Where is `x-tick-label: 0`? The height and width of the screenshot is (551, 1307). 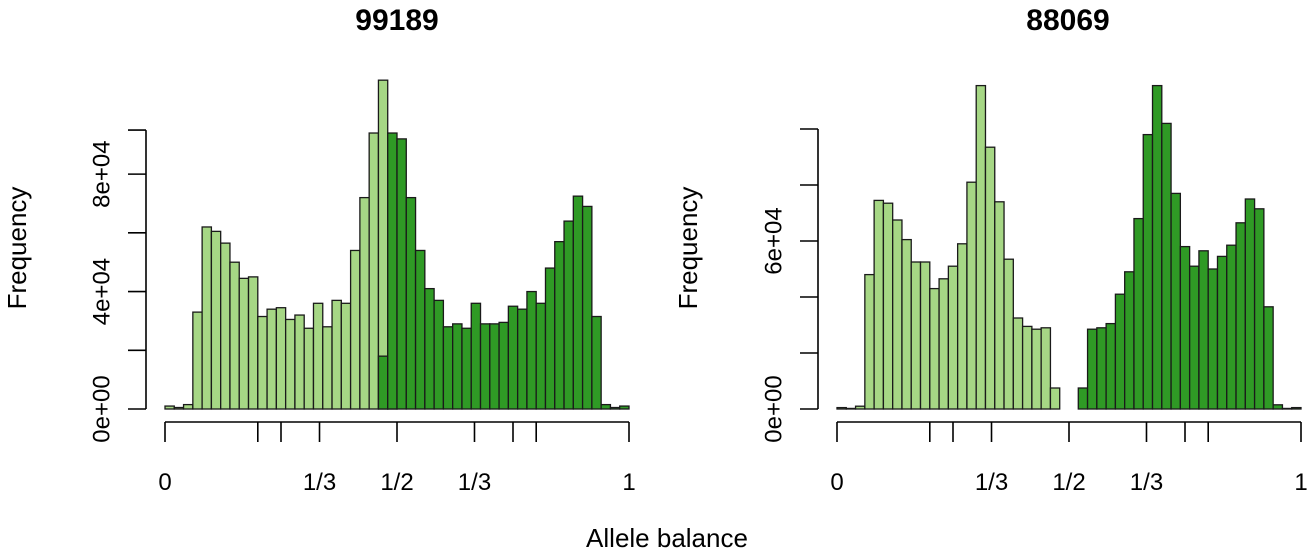
x-tick-label: 0 is located at coordinates (164, 482).